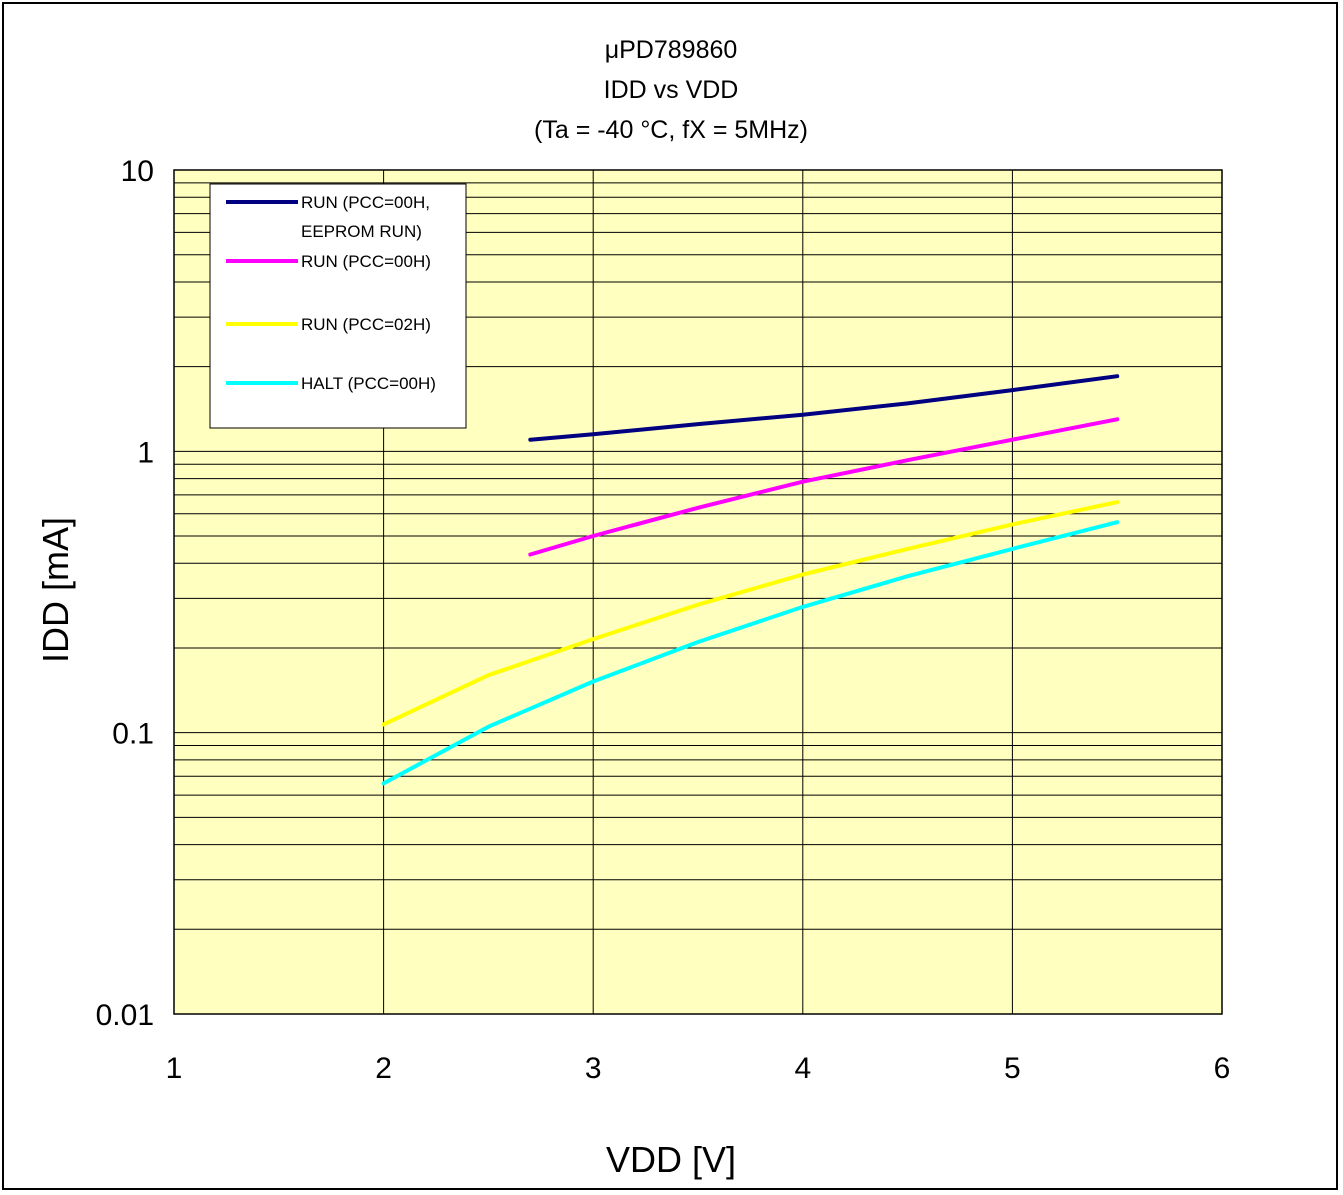 This screenshot has width=1343, height=1195. Describe the element at coordinates (368, 383) in the screenshot. I see `legend-label: HALT (PCC=00H)` at that location.